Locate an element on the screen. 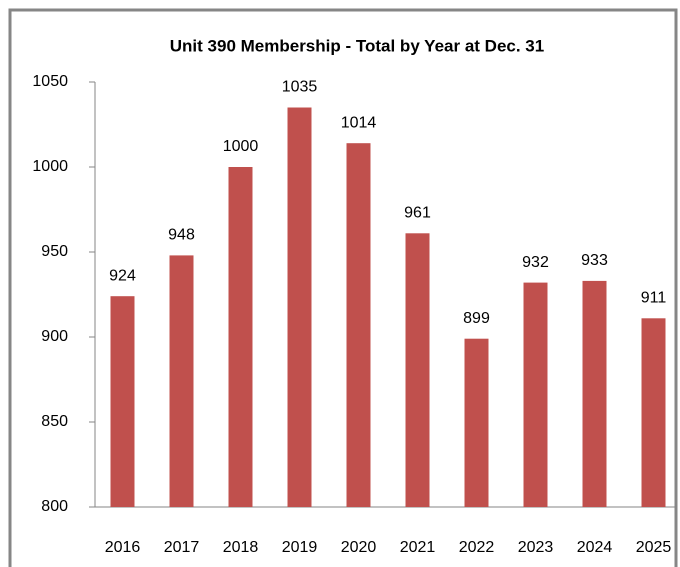  x-tick-label: 2016 is located at coordinates (123, 547).